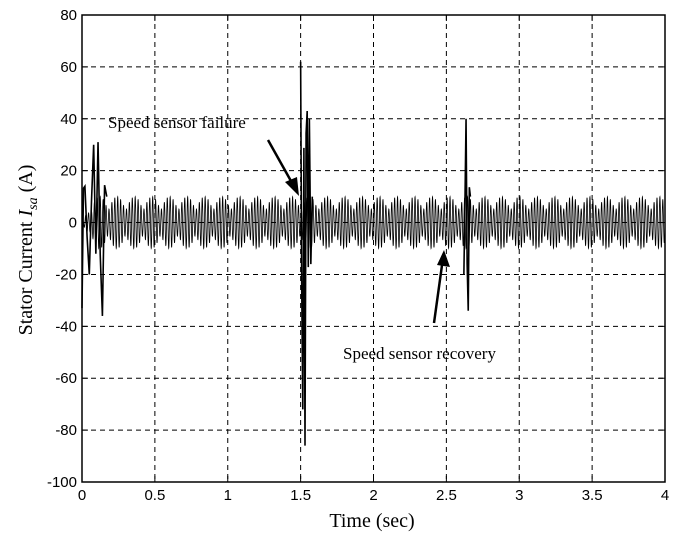 The image size is (684, 535). Describe the element at coordinates (68, 119) in the screenshot. I see `y-tick-label: 40` at that location.